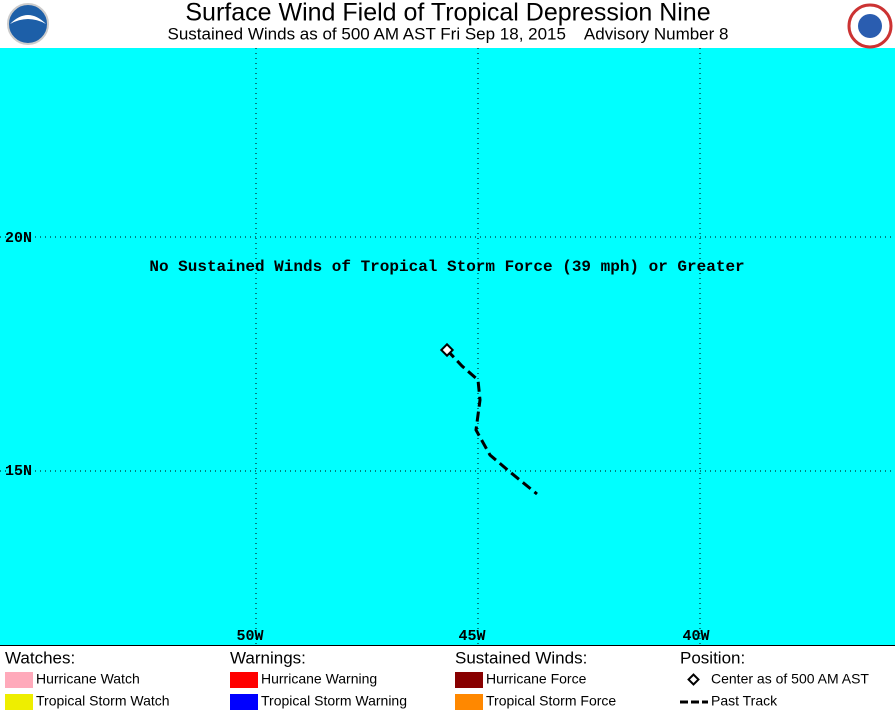 Image resolution: width=895 pixels, height=716 pixels. I want to click on legend-heading: Warnings:, so click(268, 657).